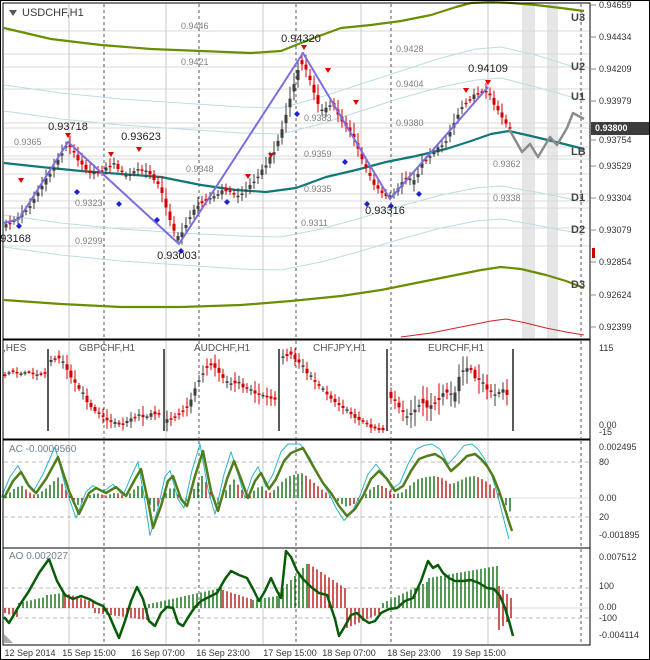 This screenshot has width=650, height=660. I want to click on grid-price-label: 0.9359, so click(318, 154).